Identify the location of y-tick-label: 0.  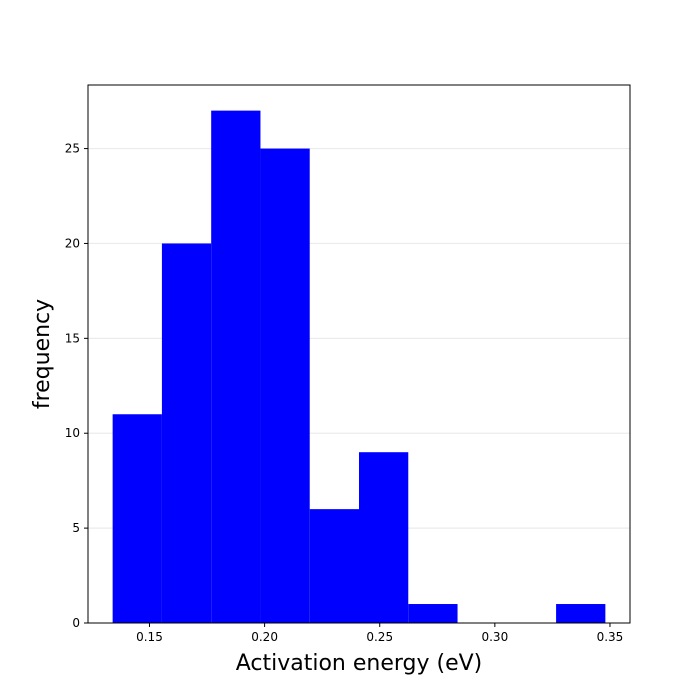
(76, 623).